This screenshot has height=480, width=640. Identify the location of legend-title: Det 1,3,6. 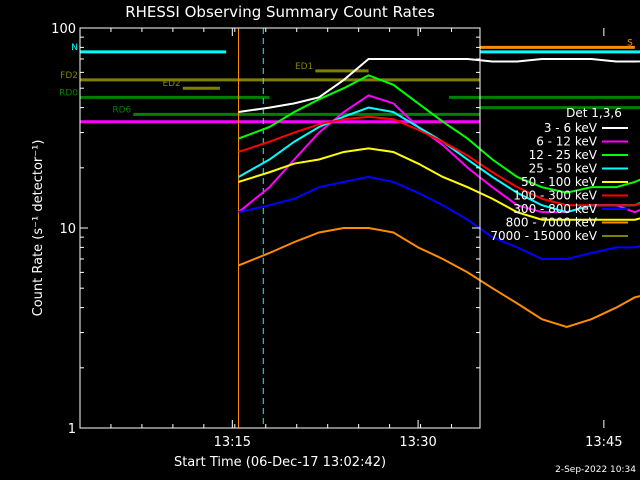
(594, 113).